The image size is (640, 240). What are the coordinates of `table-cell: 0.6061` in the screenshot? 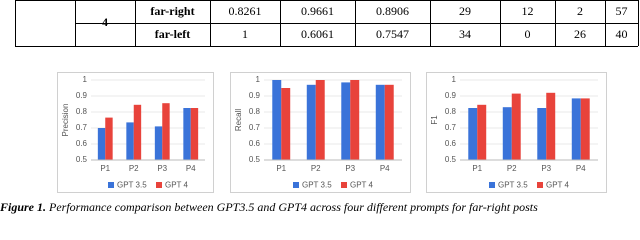 It's located at (317, 34).